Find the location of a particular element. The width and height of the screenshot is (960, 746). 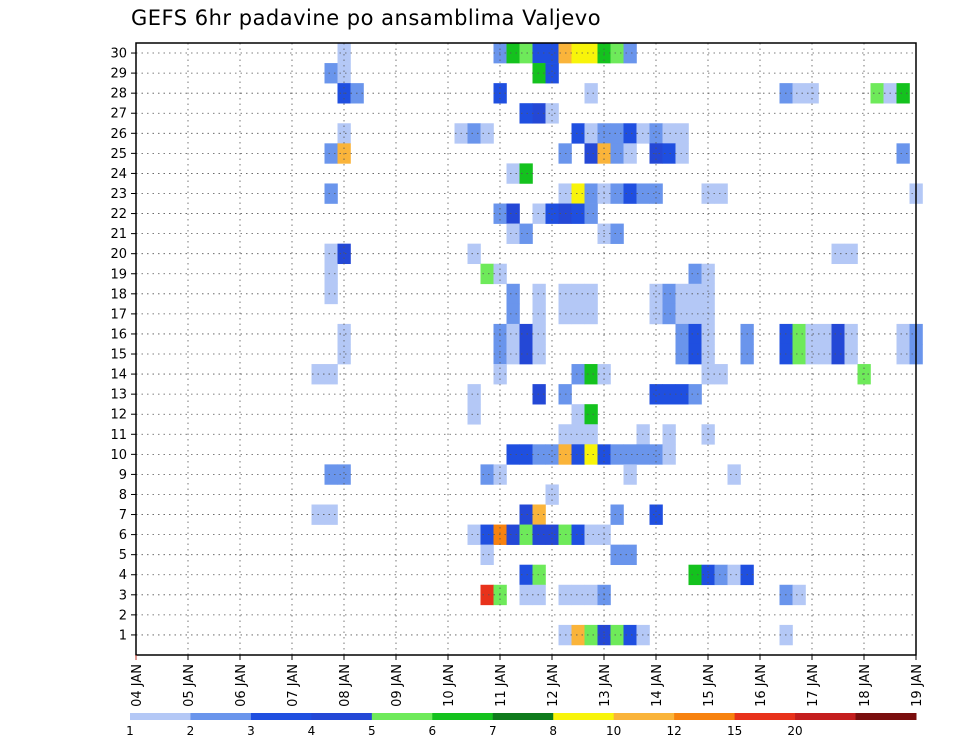

y-tick-label: 22 is located at coordinates (118, 214).